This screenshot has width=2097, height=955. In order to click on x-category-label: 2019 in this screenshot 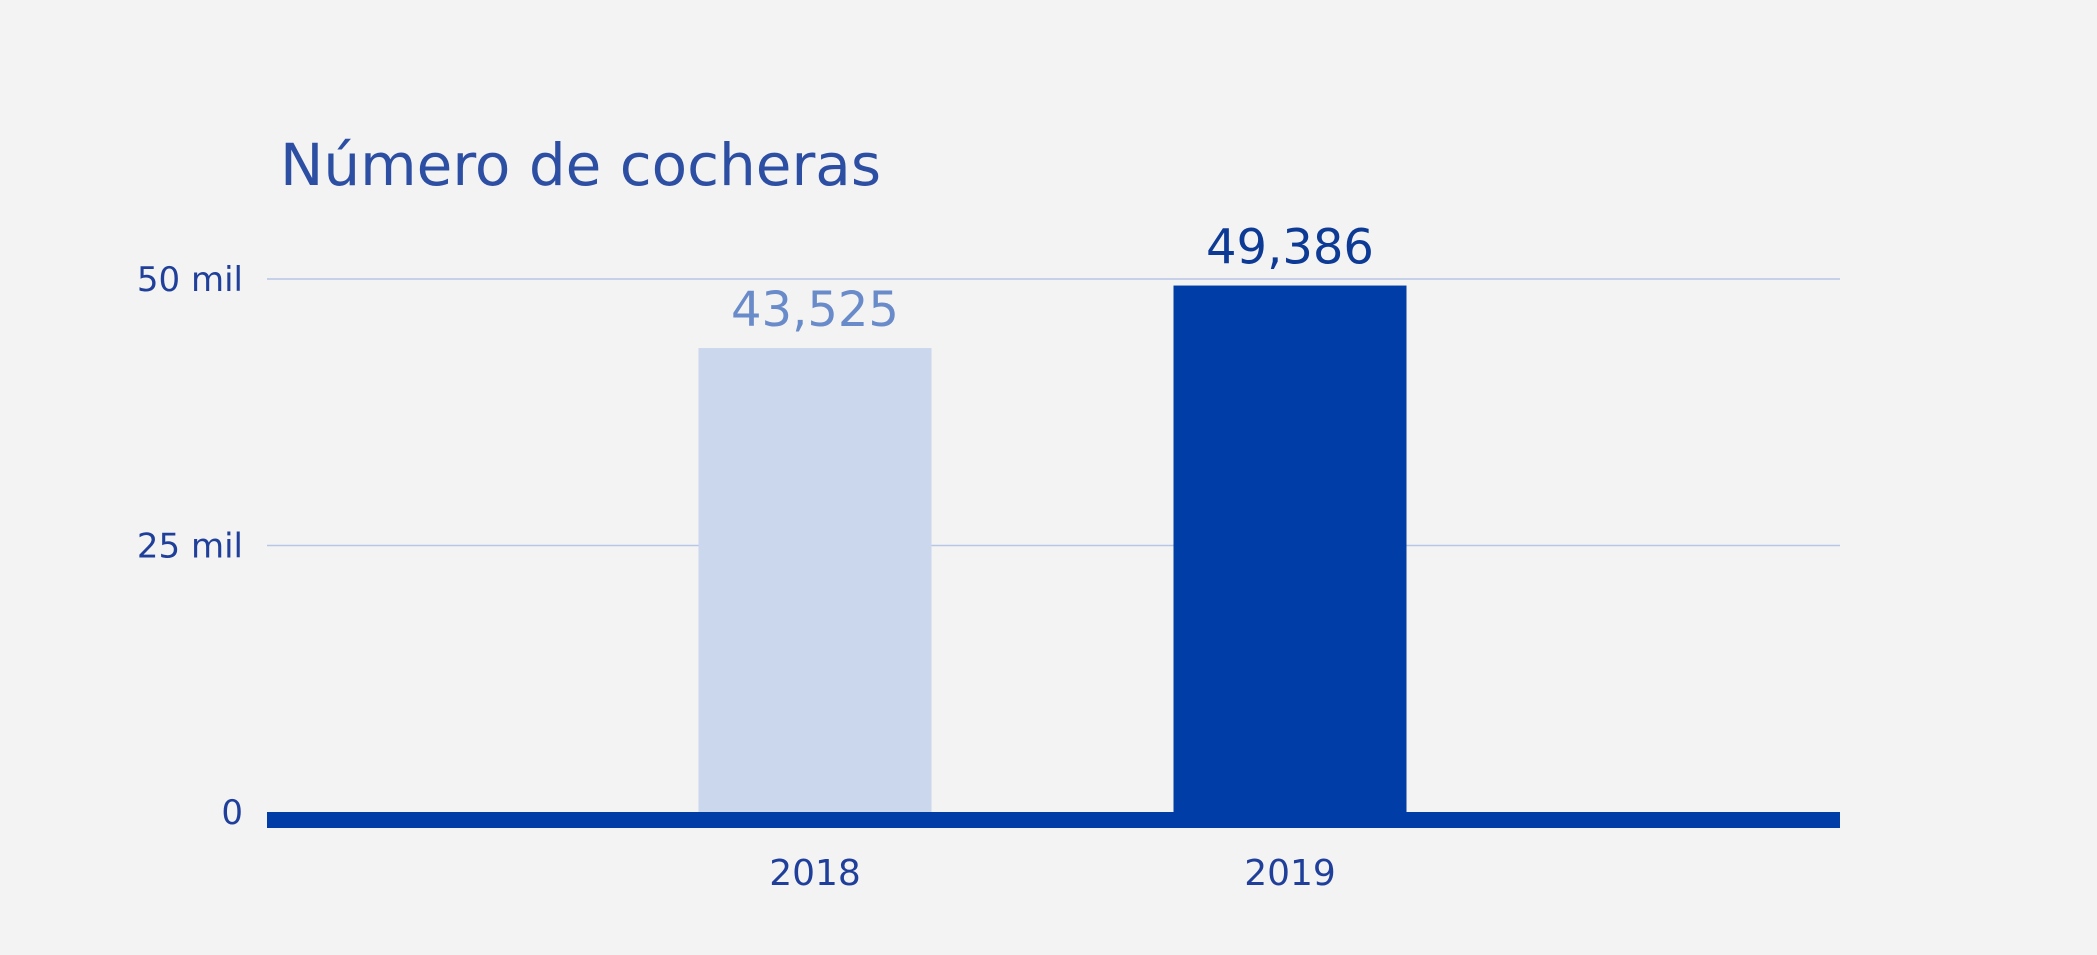, I will do `click(1290, 873)`.